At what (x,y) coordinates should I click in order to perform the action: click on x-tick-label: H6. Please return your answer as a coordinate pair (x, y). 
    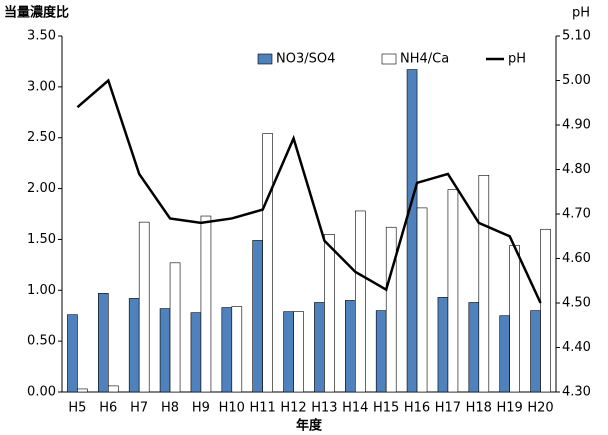
    Looking at the image, I should click on (108, 408).